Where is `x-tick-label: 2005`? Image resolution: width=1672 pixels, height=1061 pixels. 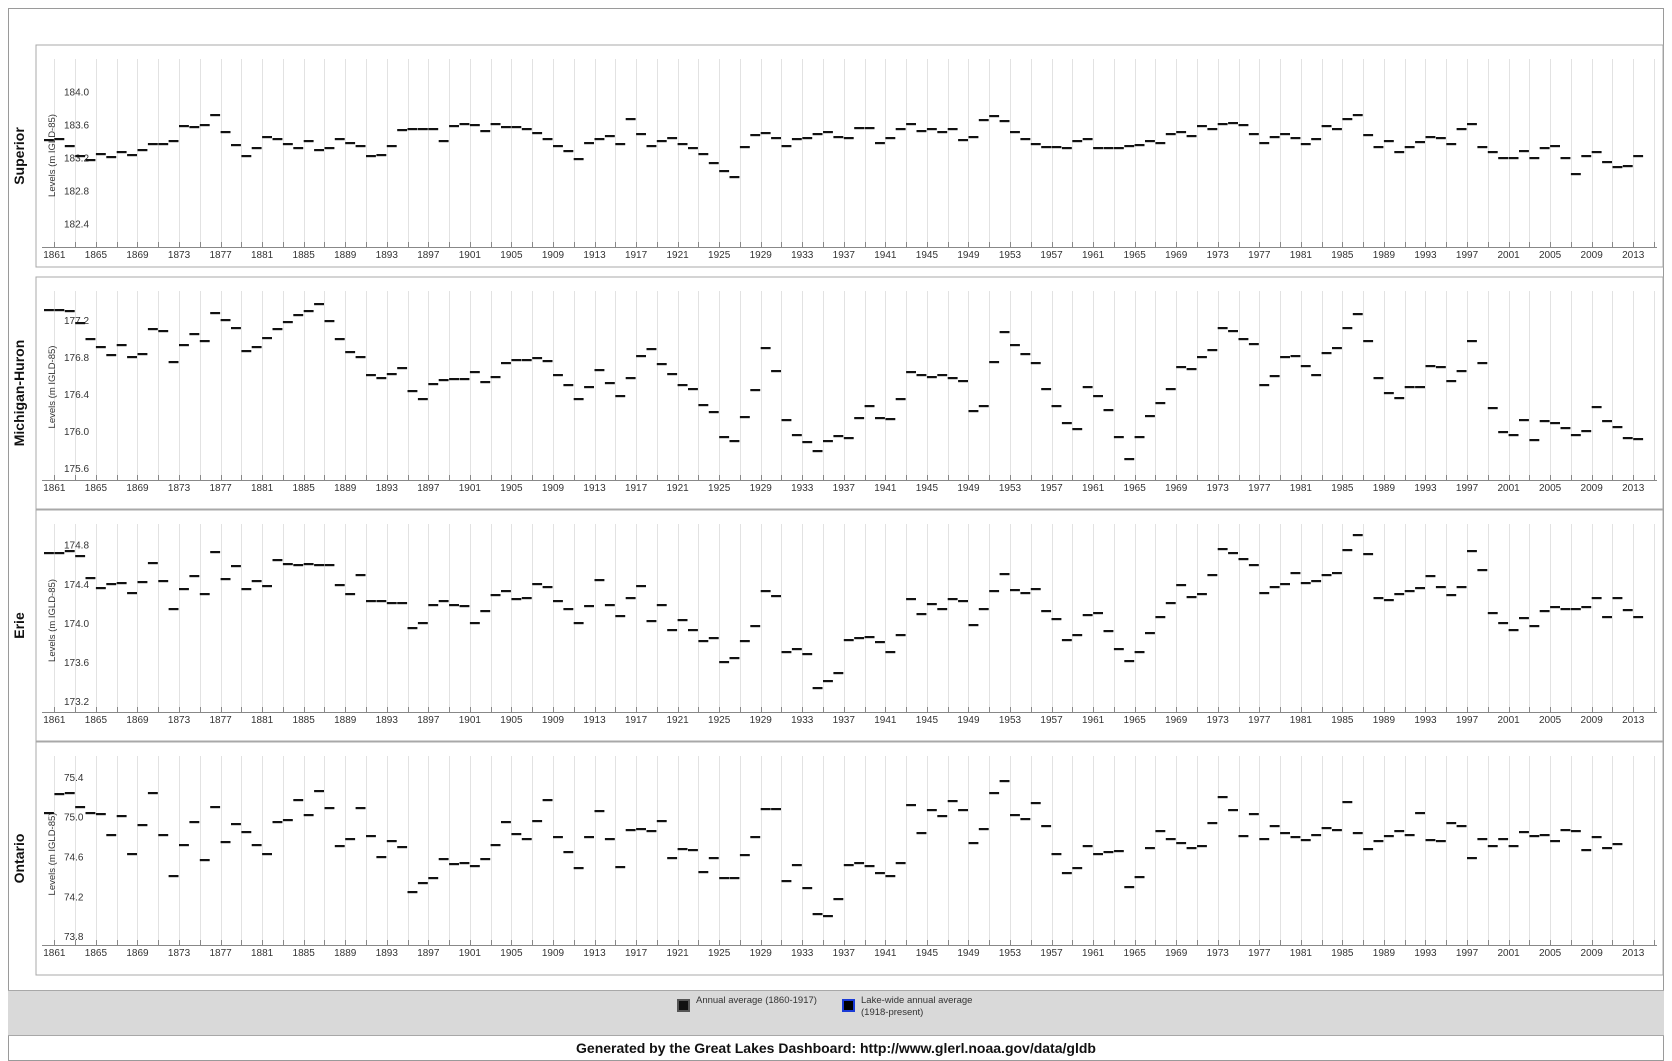 x-tick-label: 2005 is located at coordinates (1550, 488).